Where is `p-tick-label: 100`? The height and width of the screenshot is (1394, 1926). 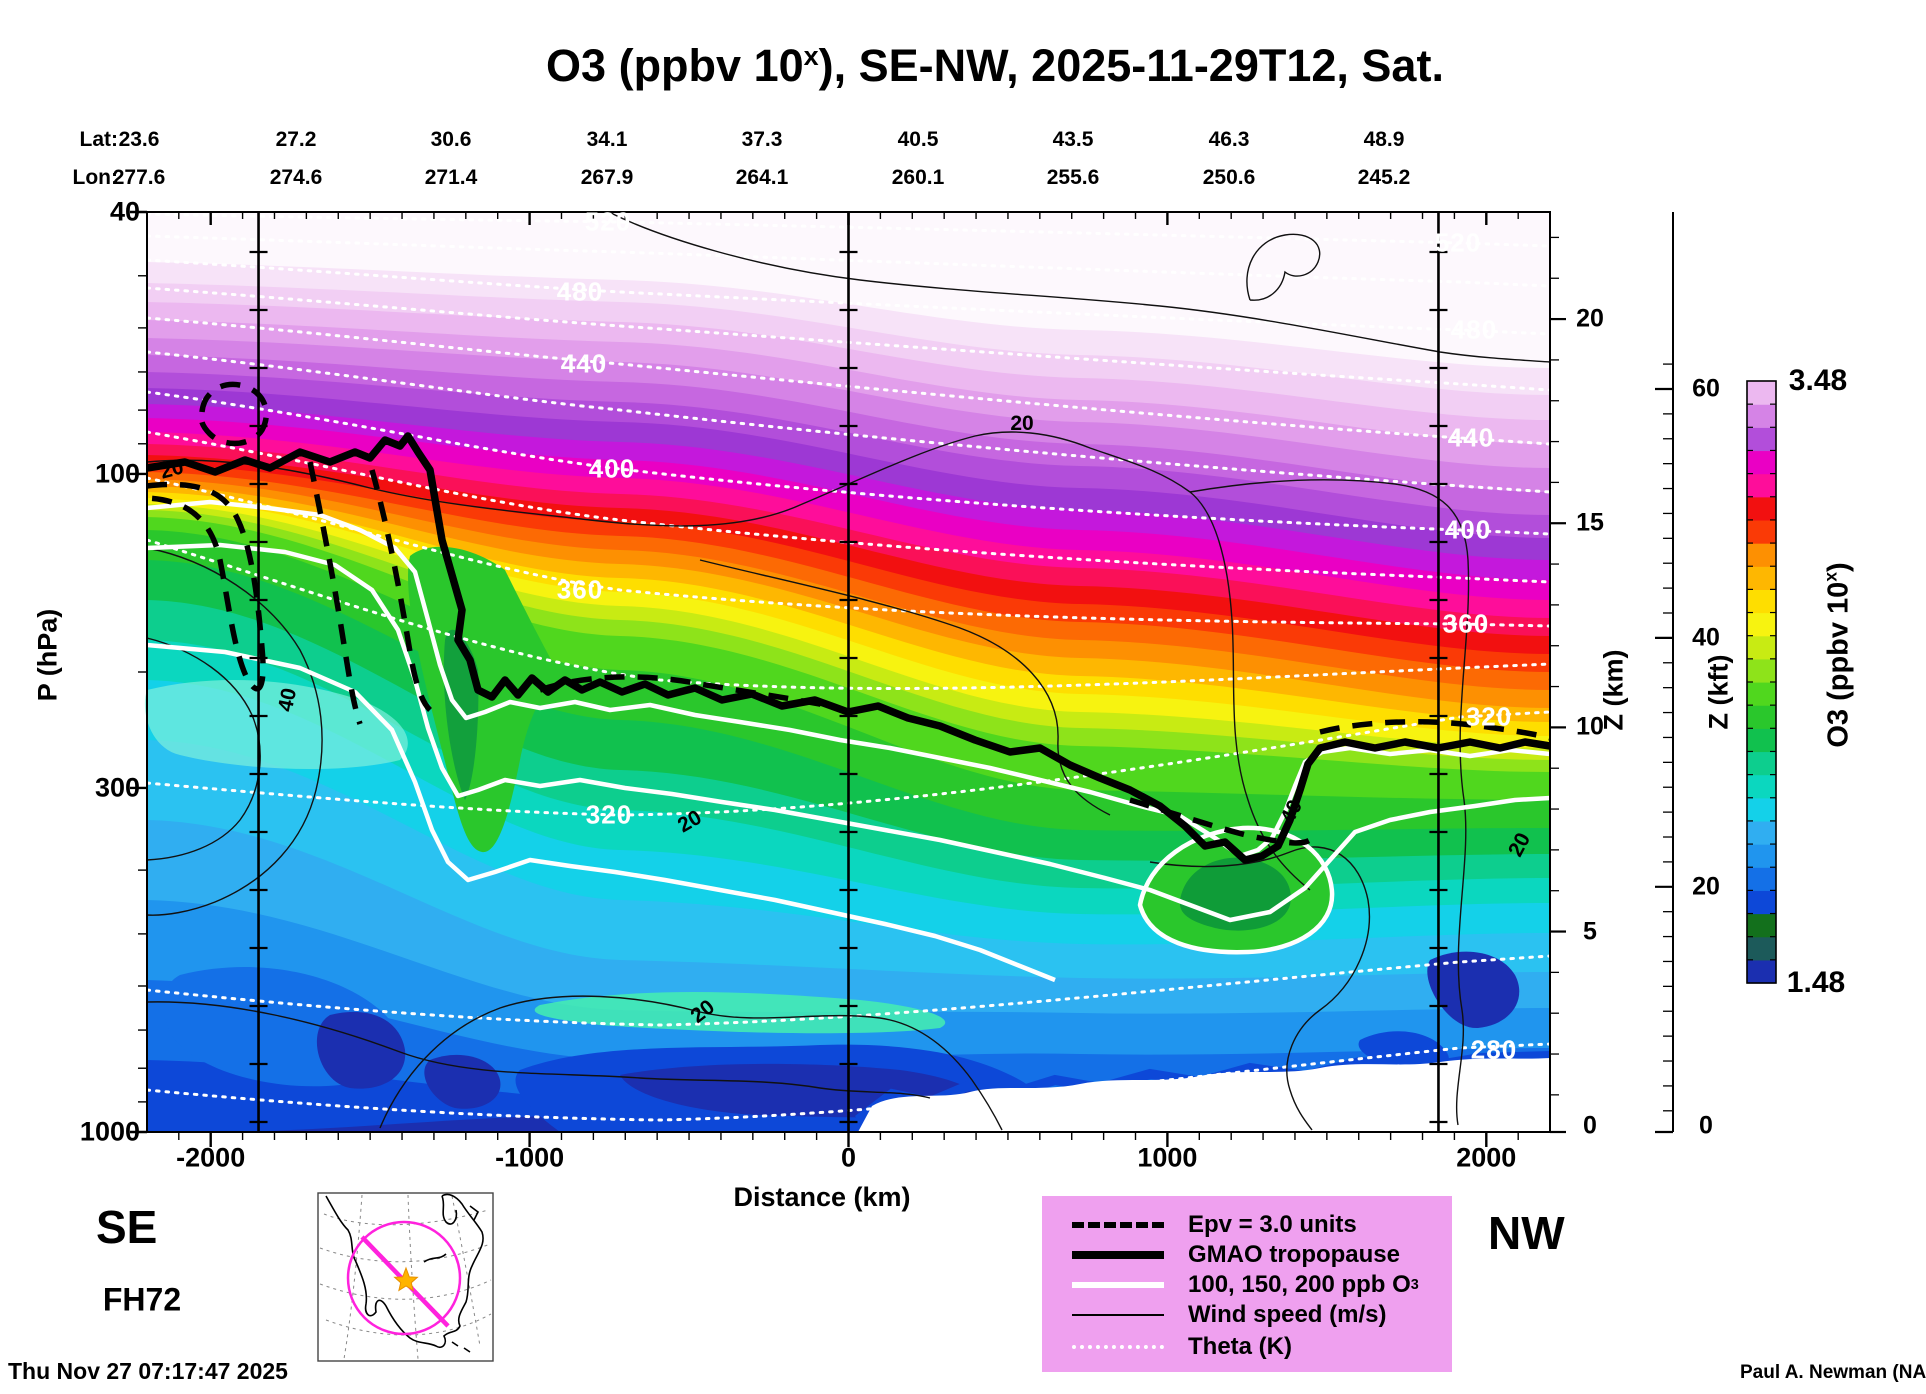 p-tick-label: 100 is located at coordinates (117, 473).